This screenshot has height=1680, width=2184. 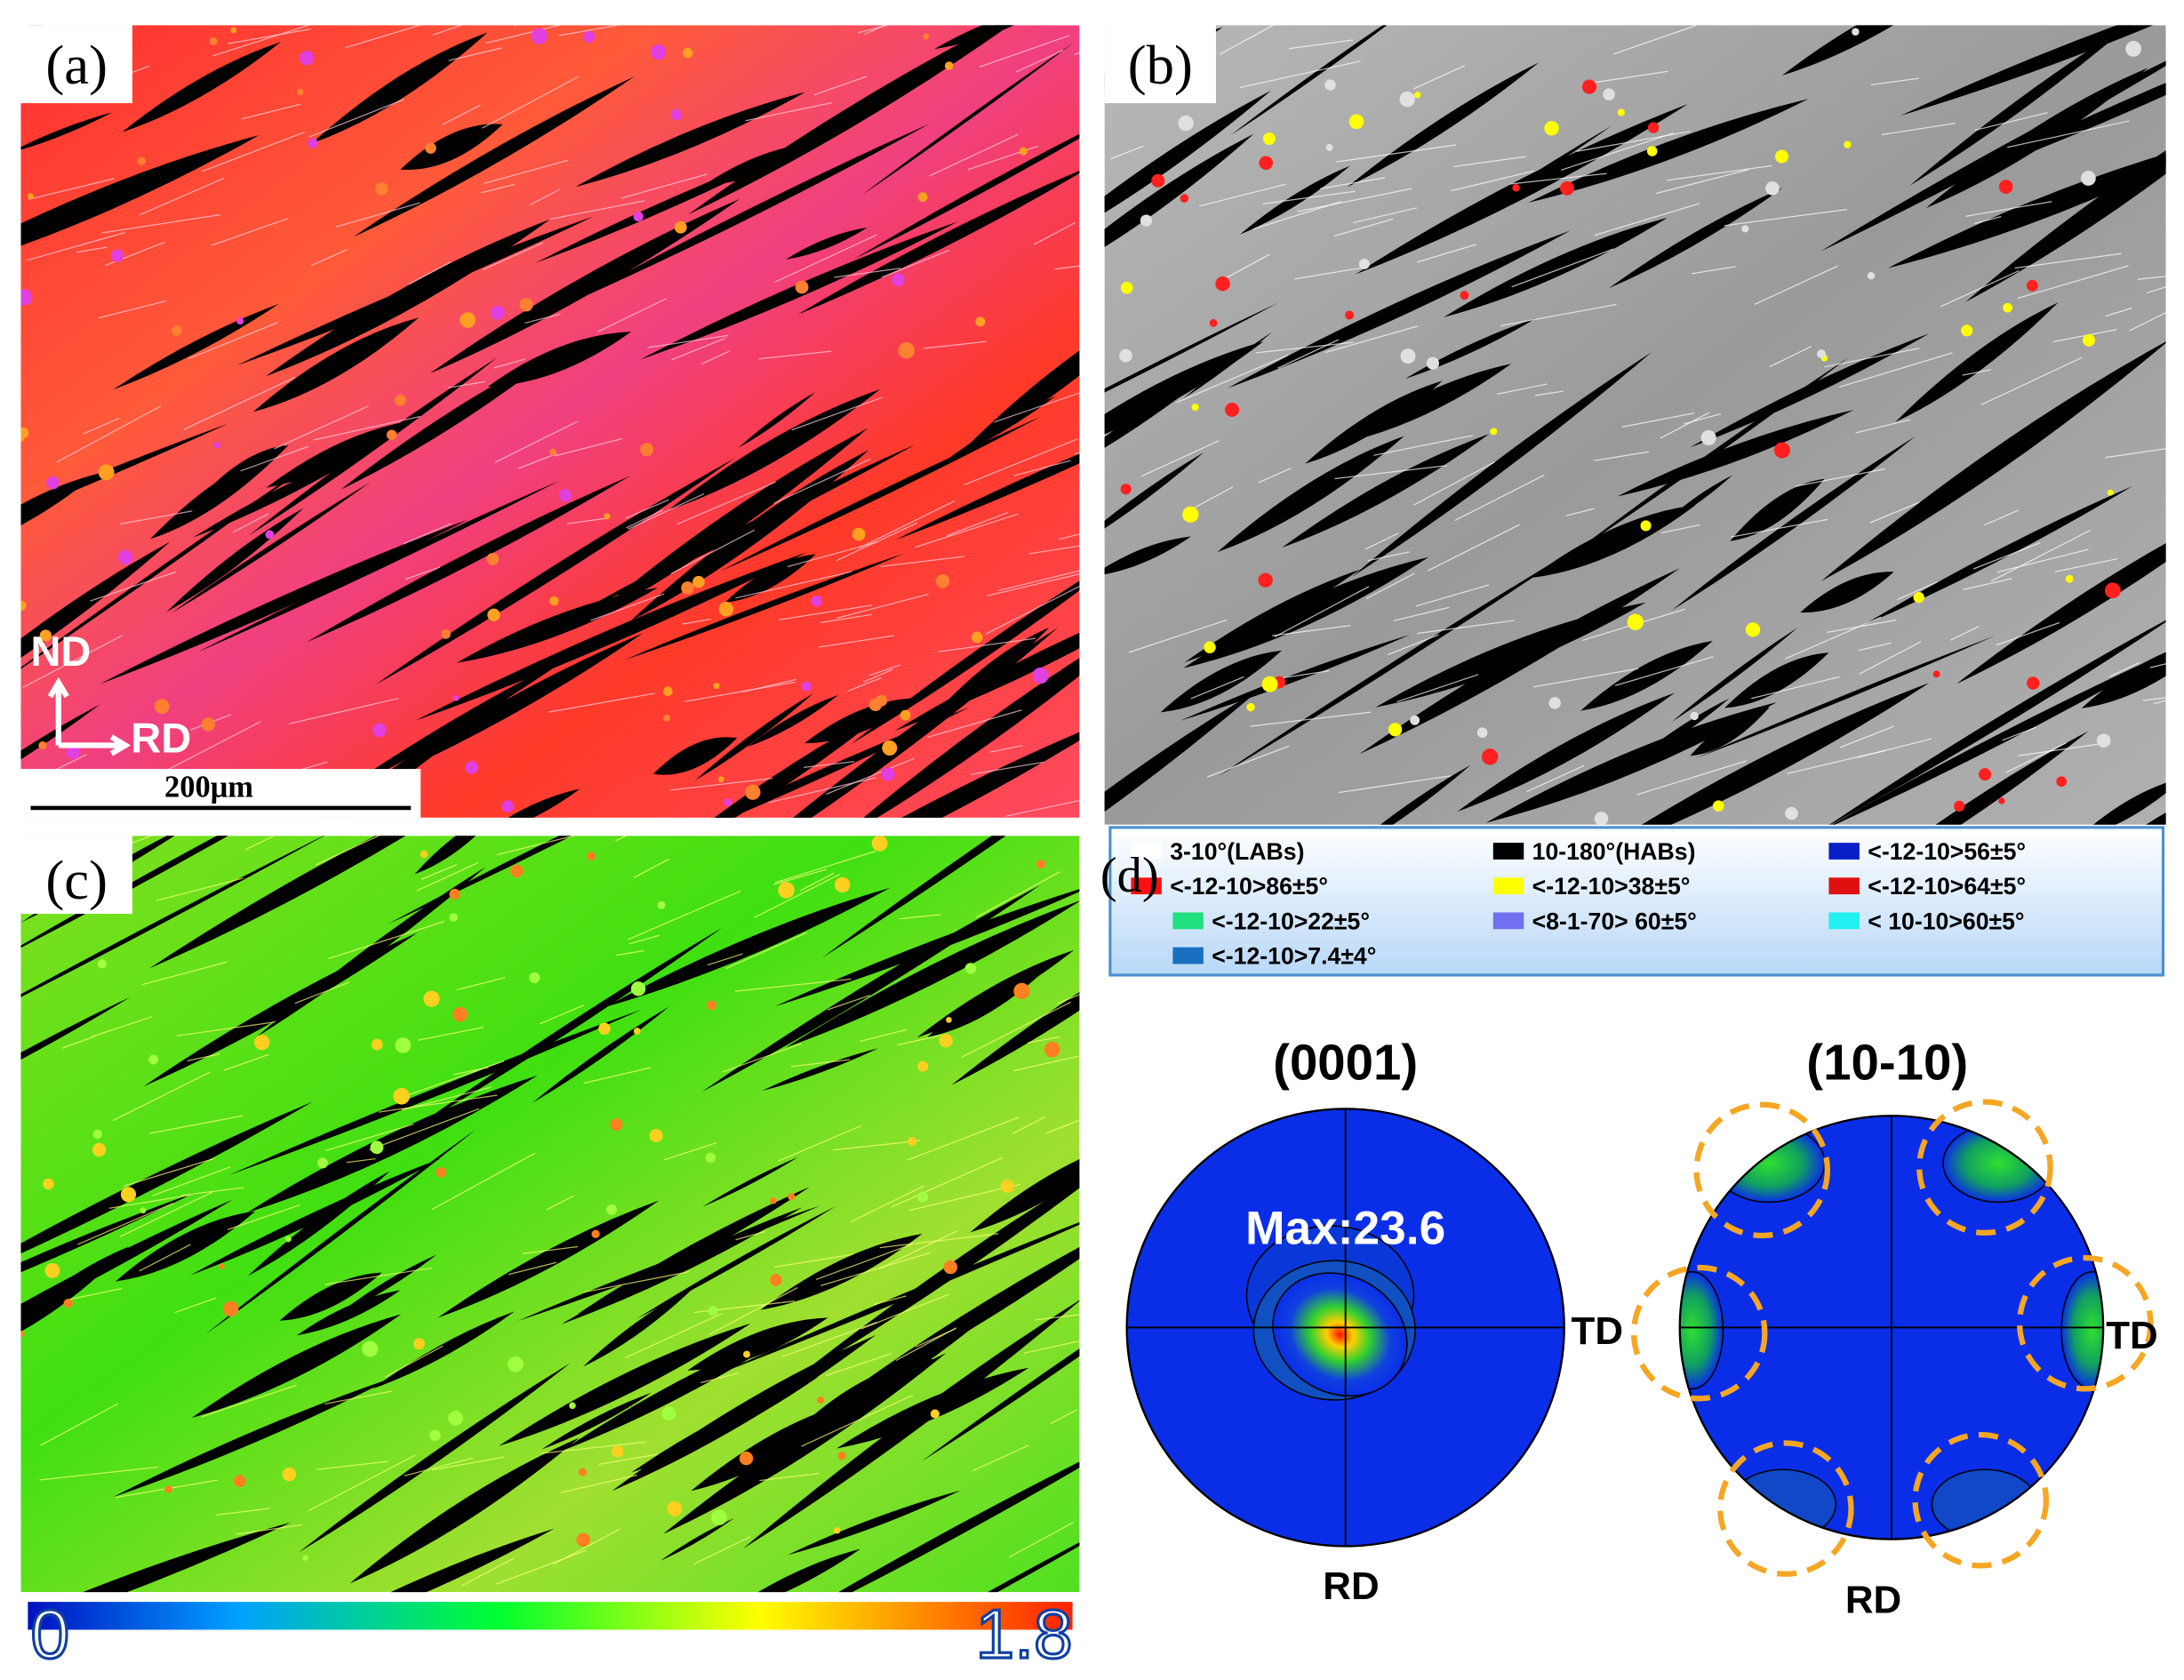 I want to click on legend-box, so click(x=1636, y=901).